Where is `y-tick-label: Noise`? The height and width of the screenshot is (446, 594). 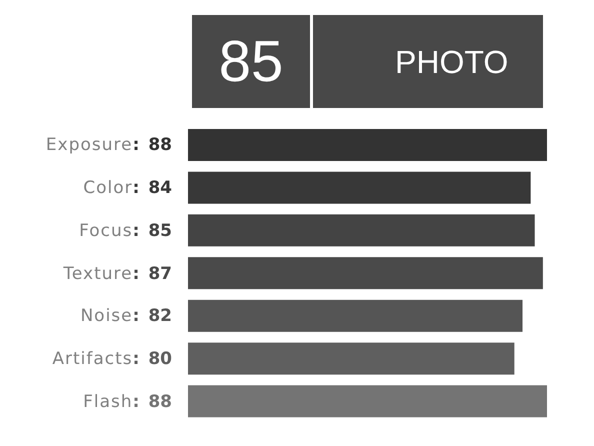 y-tick-label: Noise is located at coordinates (106, 316).